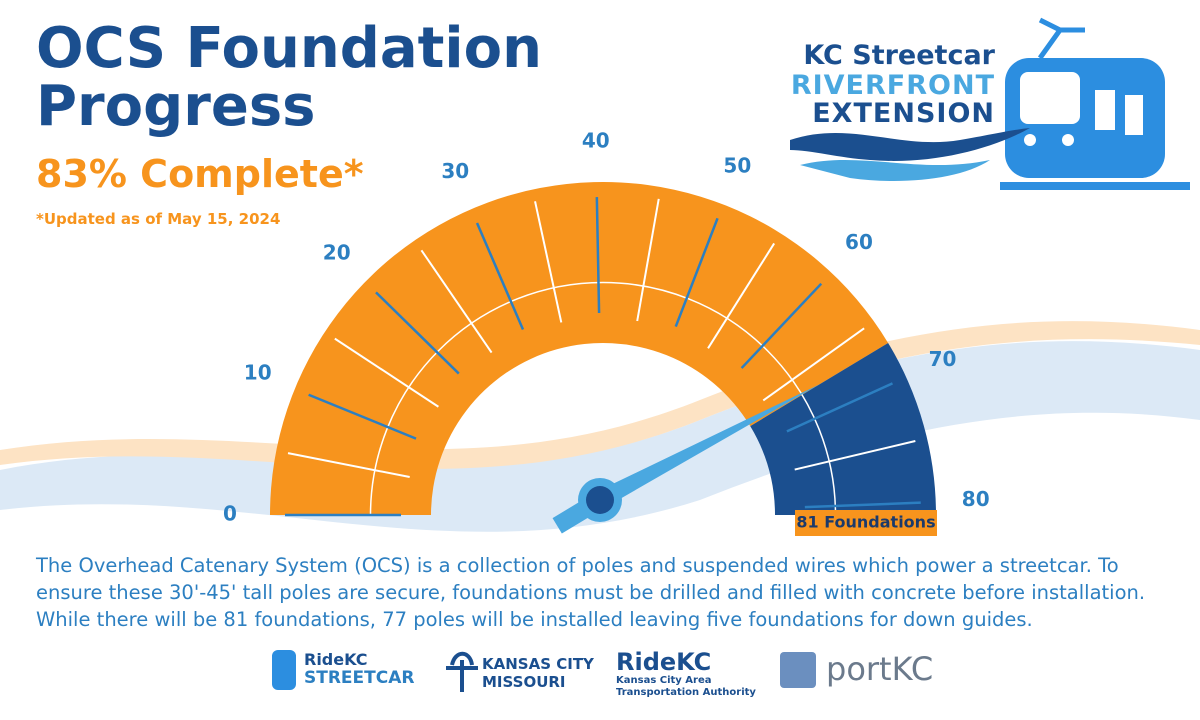 The height and width of the screenshot is (720, 1200). Describe the element at coordinates (600, 500) in the screenshot. I see `needle-hub` at that location.